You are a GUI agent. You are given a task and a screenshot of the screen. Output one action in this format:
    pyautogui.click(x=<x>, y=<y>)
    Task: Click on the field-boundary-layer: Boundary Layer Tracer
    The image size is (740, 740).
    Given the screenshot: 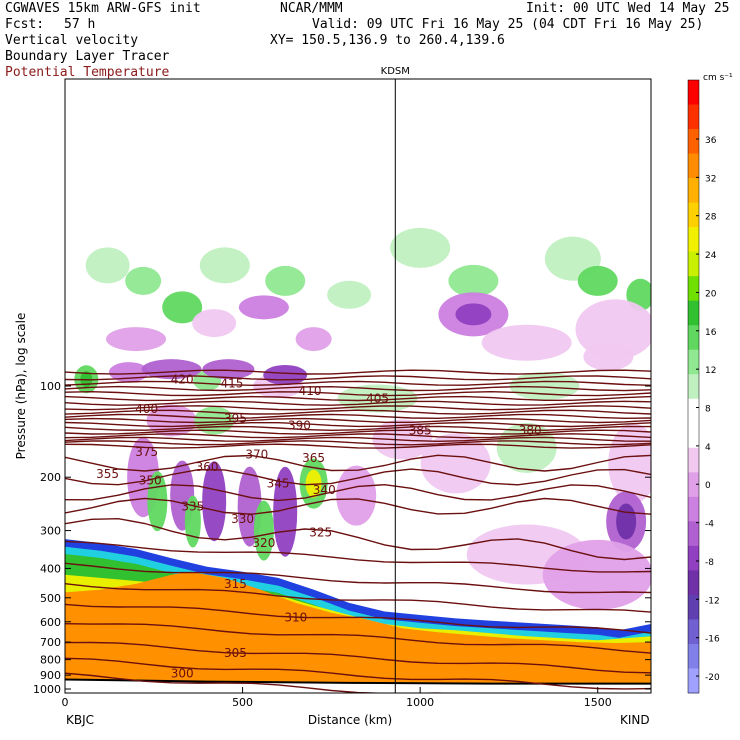 What is the action you would take?
    pyautogui.click(x=87, y=56)
    